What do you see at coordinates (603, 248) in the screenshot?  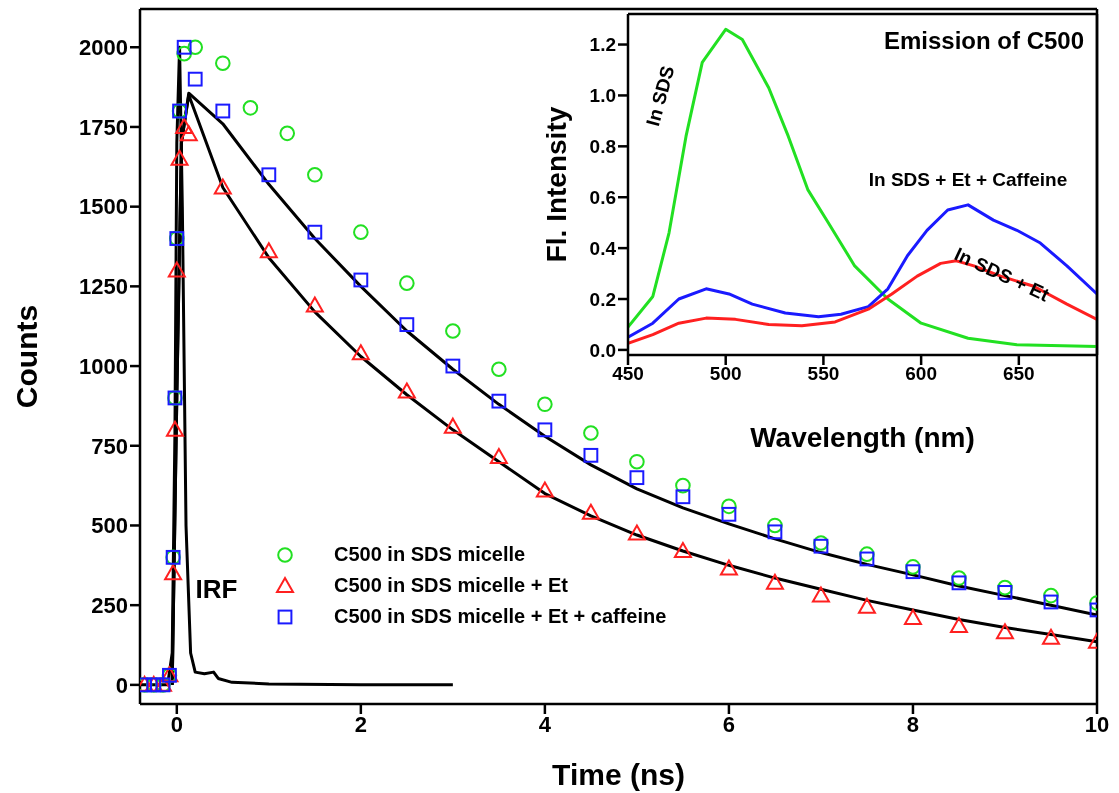 I see `y-tick-label: 0.4` at bounding box center [603, 248].